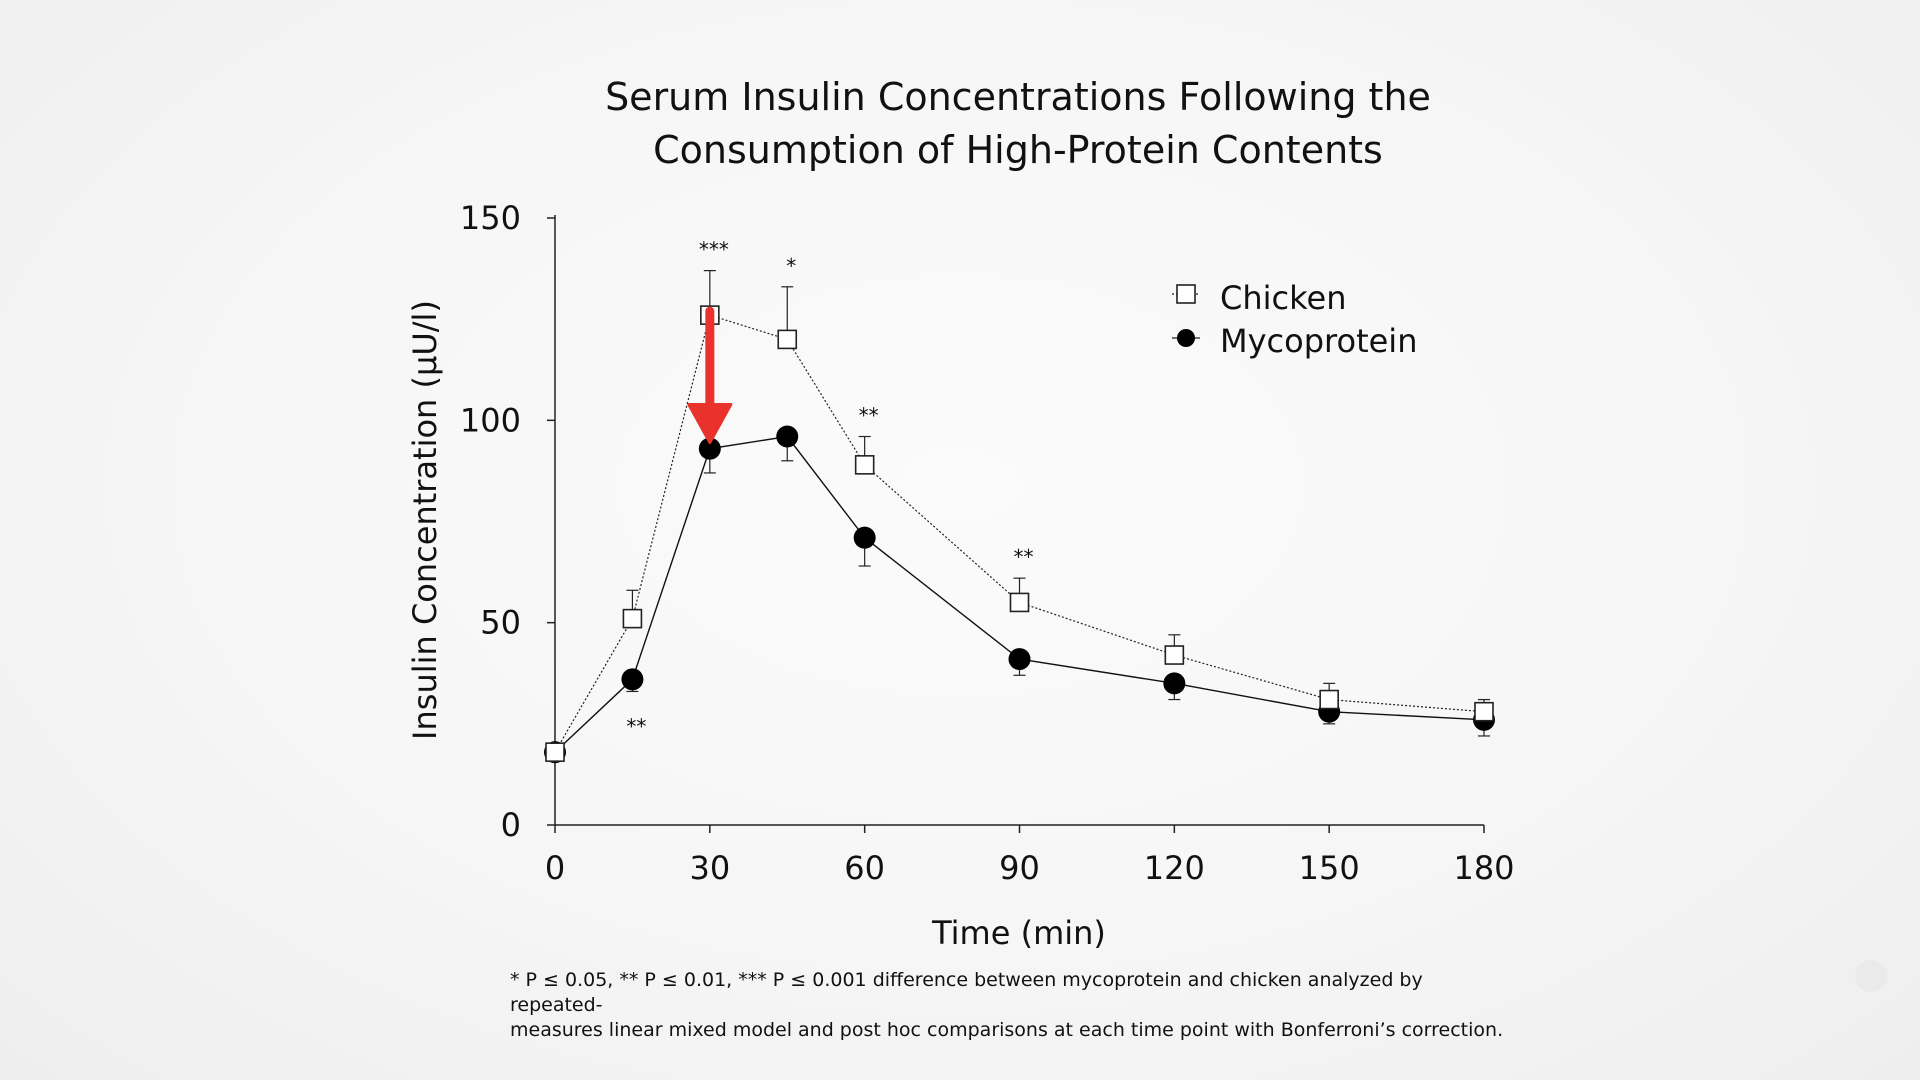  What do you see at coordinates (710, 375) in the screenshot?
I see `highlight-arrow` at bounding box center [710, 375].